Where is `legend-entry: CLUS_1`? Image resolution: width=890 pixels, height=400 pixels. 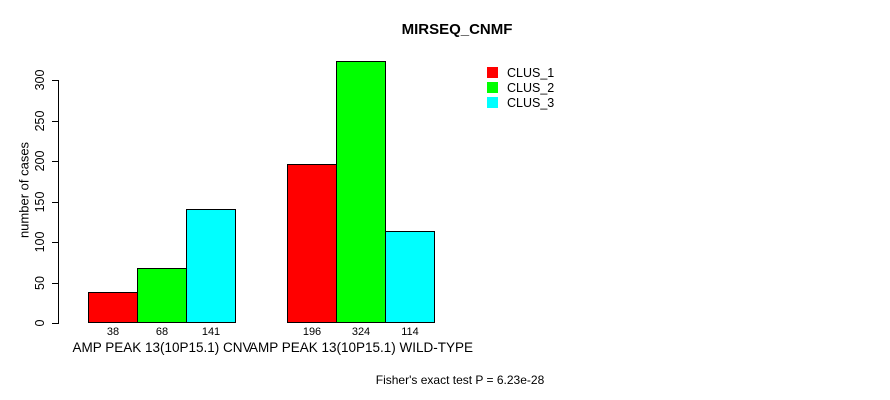
legend-entry: CLUS_1 is located at coordinates (520, 72).